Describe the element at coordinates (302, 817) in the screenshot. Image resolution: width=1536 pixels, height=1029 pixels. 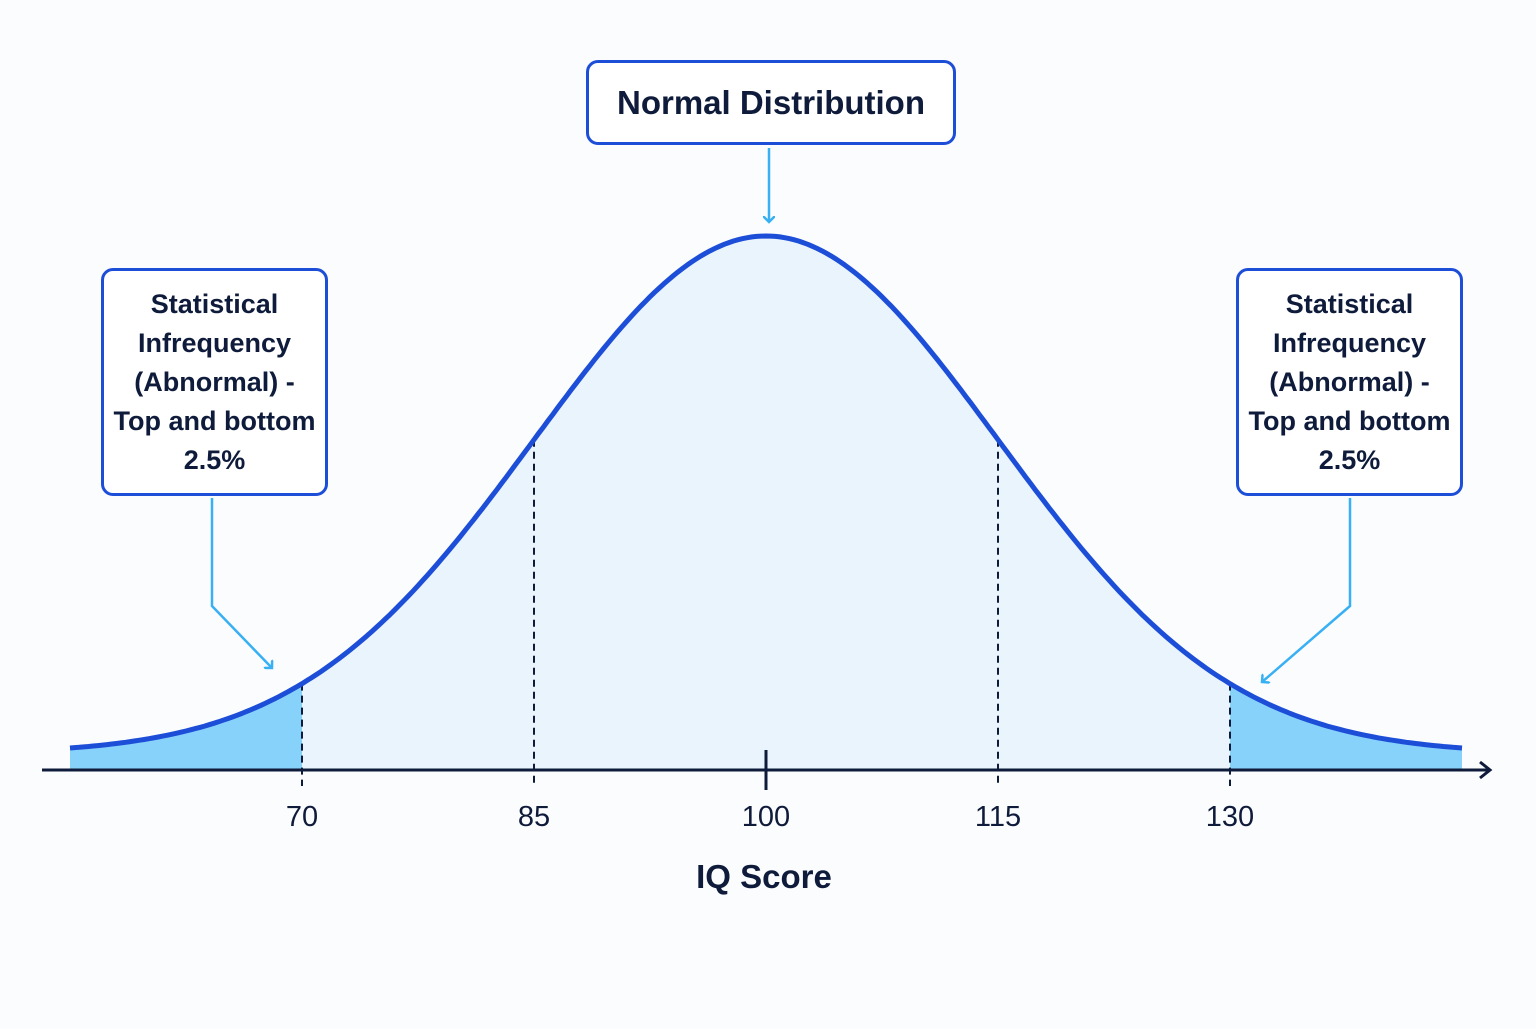
I see `x-tick-label-70: 70` at that location.